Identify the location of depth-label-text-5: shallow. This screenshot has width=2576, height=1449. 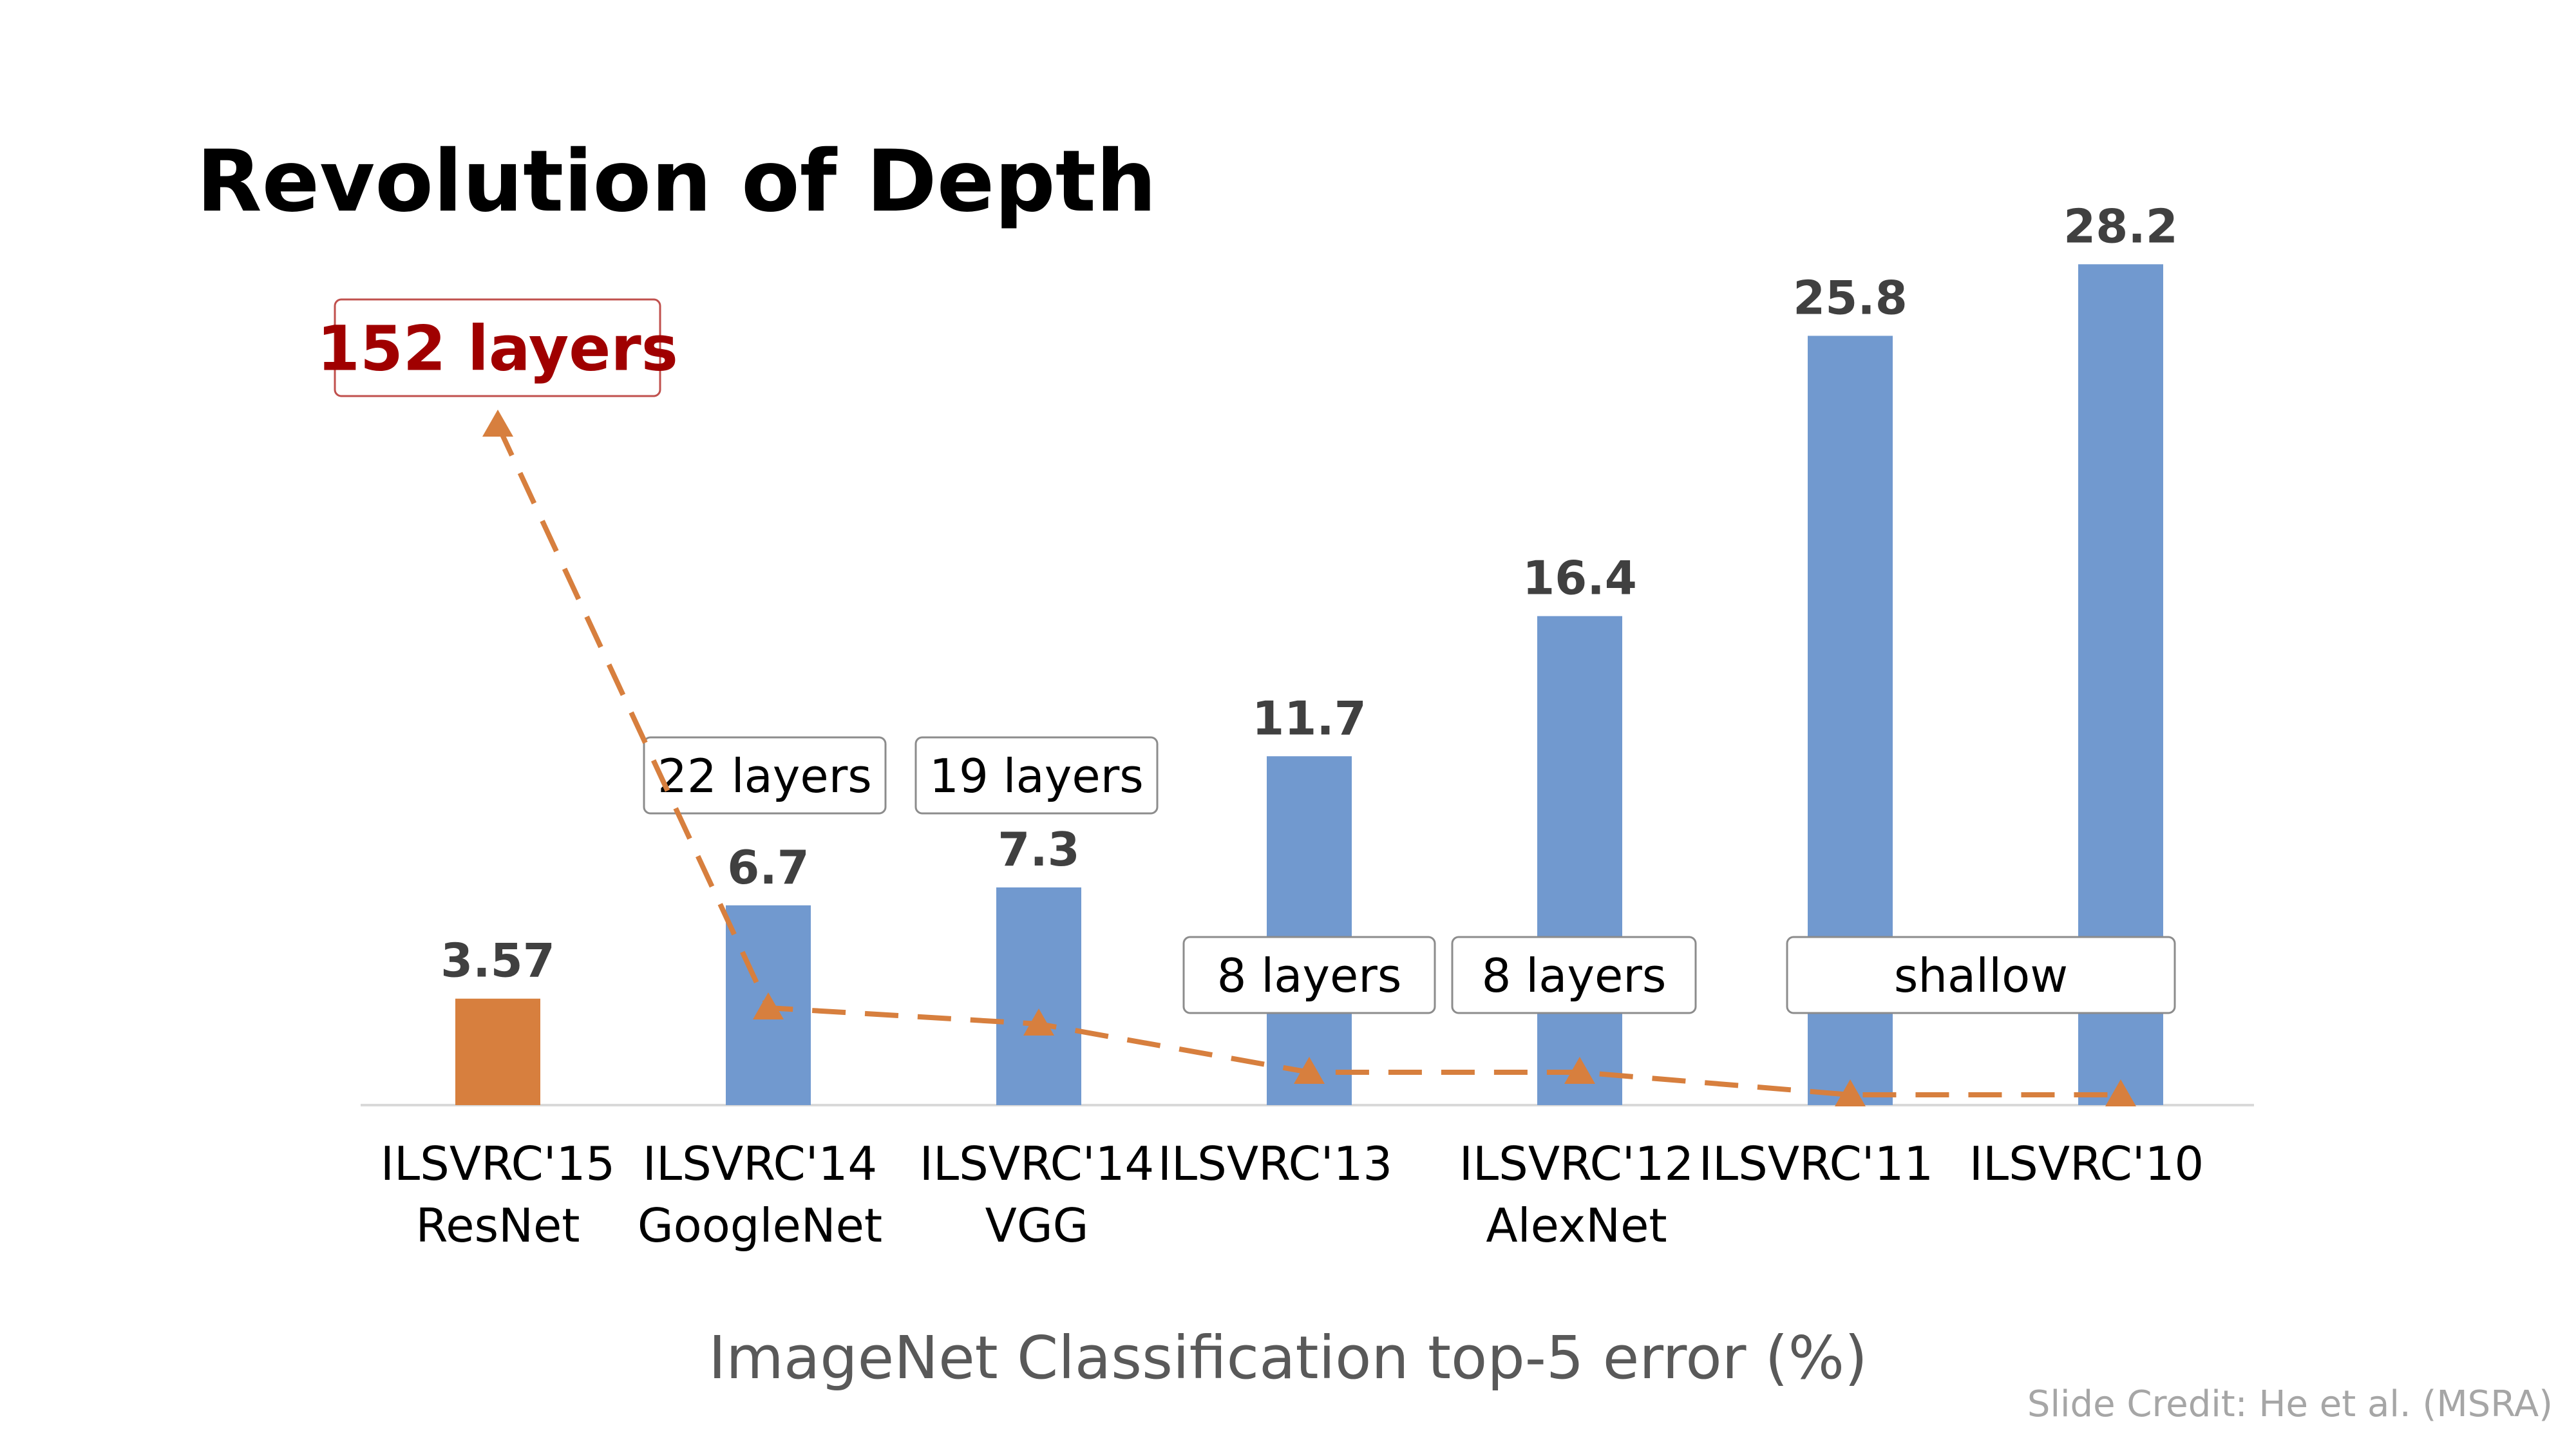
(1981, 976).